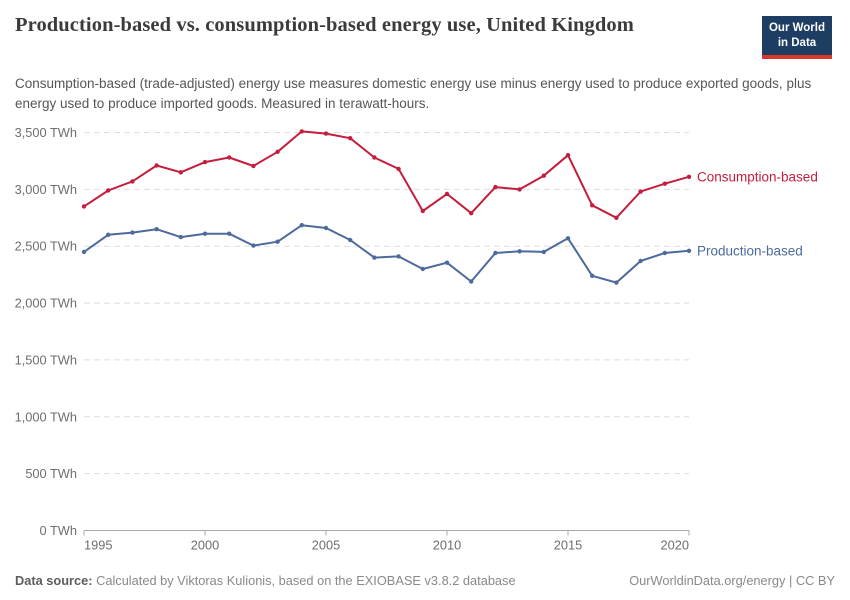 This screenshot has width=850, height=600. What do you see at coordinates (568, 545) in the screenshot?
I see `x-axis-tick-label: 2015` at bounding box center [568, 545].